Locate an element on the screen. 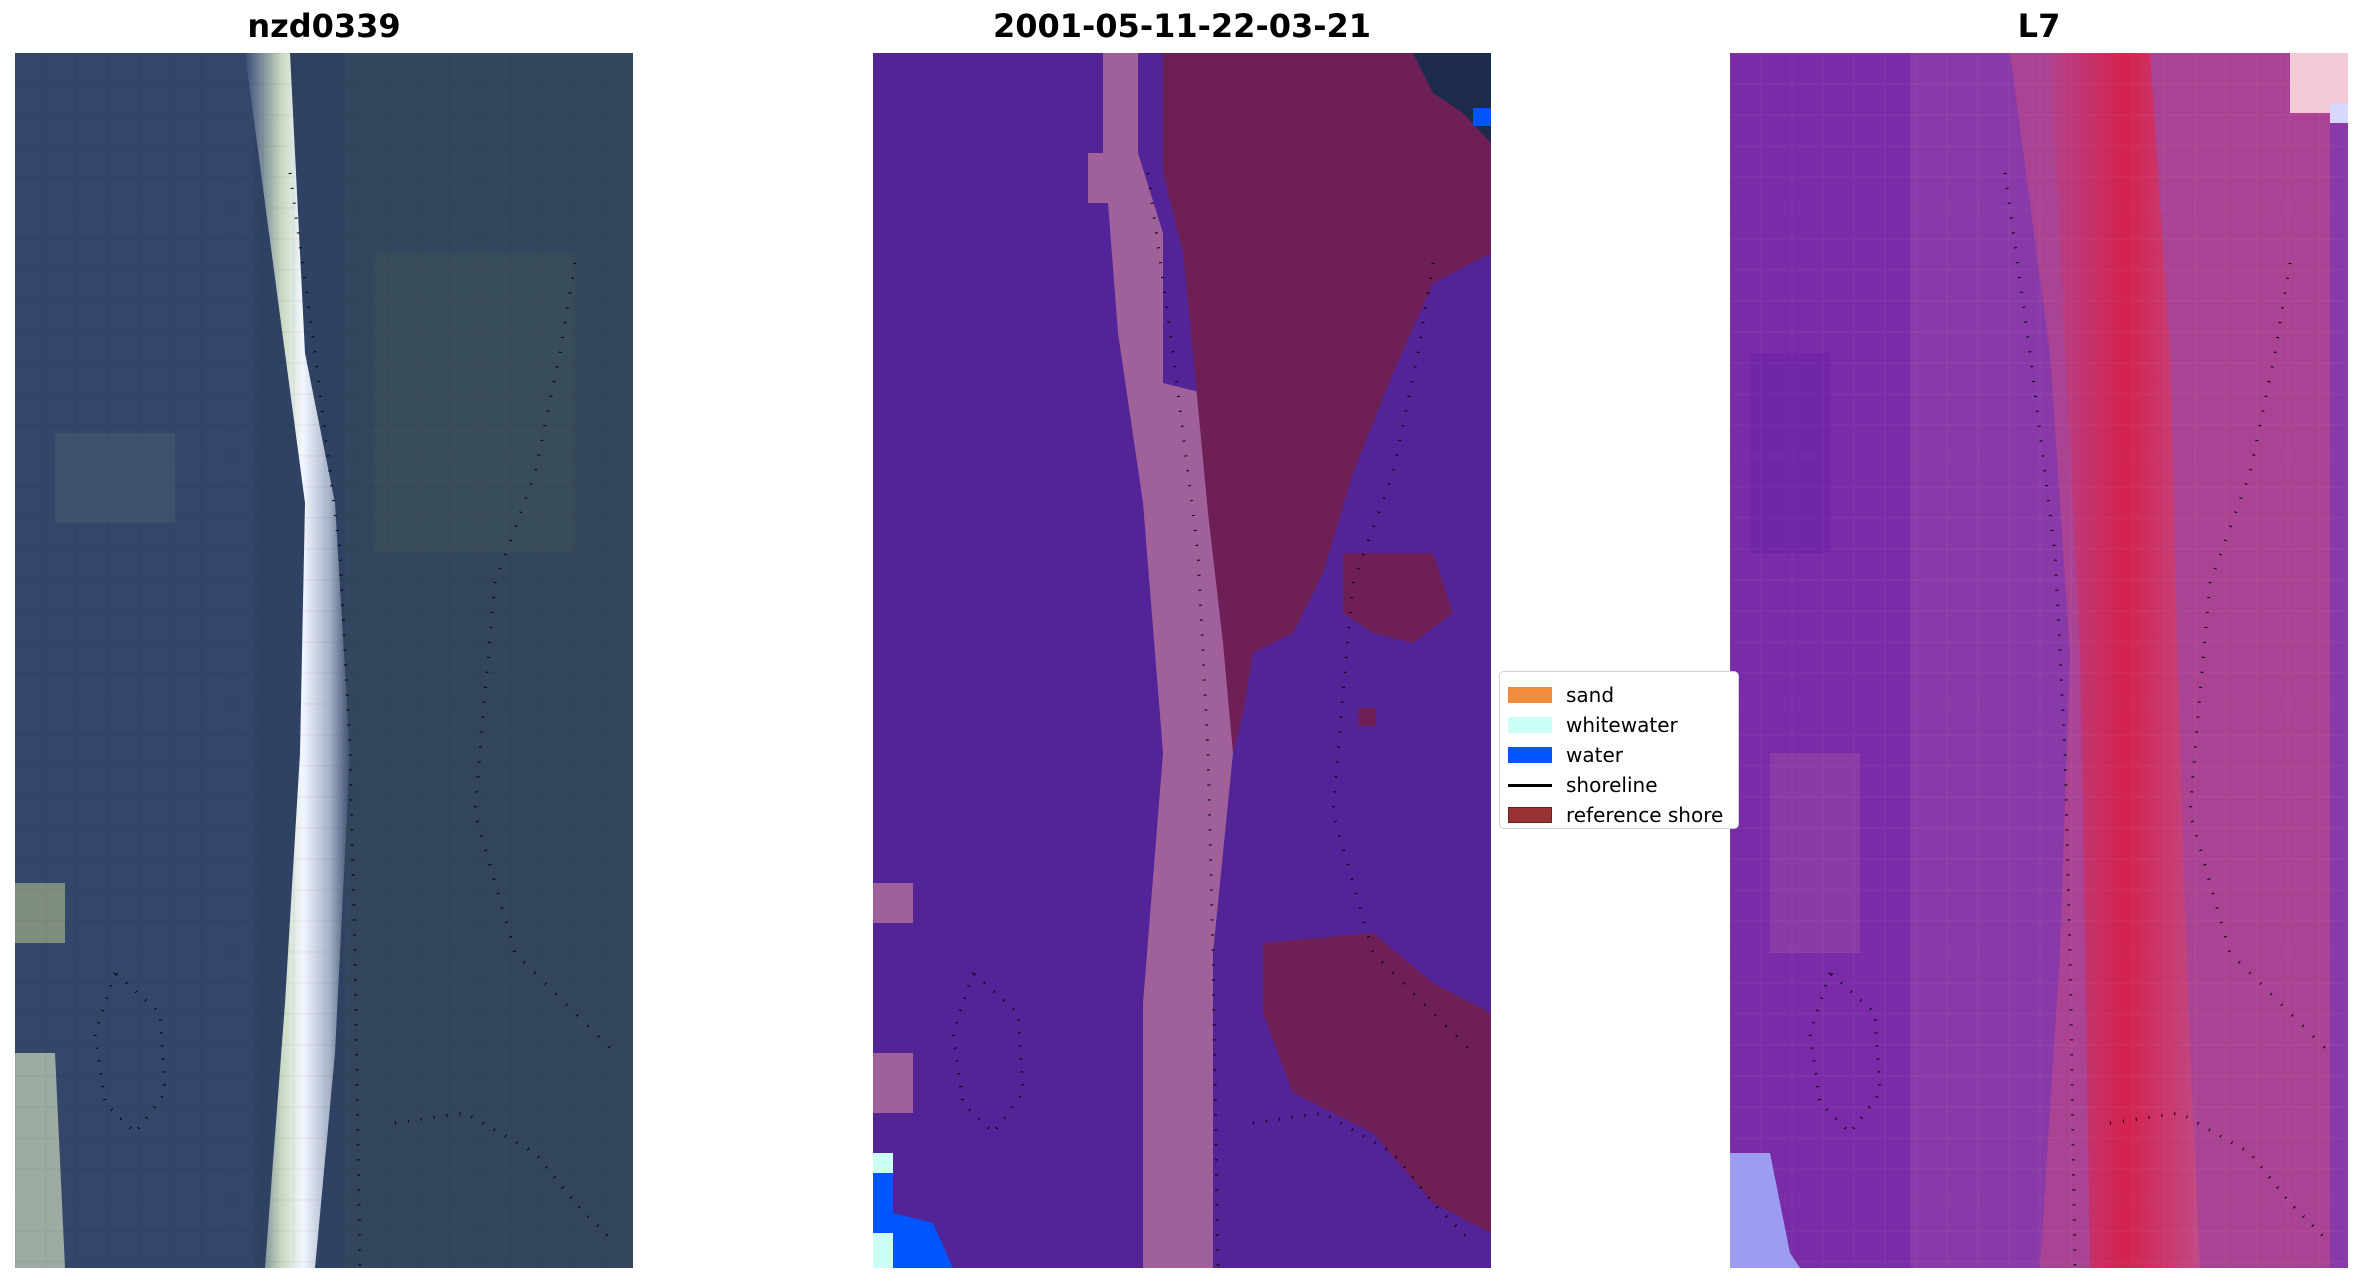  legend-item-shoreline: shoreline is located at coordinates (1623, 785).